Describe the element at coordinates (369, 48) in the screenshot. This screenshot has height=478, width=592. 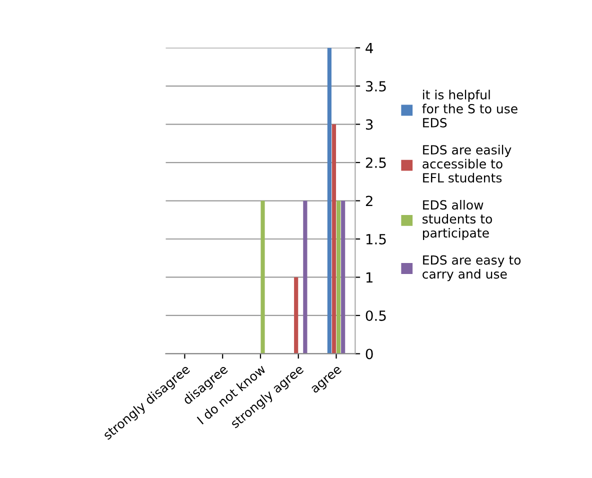
I see `y-tick-label: 4` at that location.